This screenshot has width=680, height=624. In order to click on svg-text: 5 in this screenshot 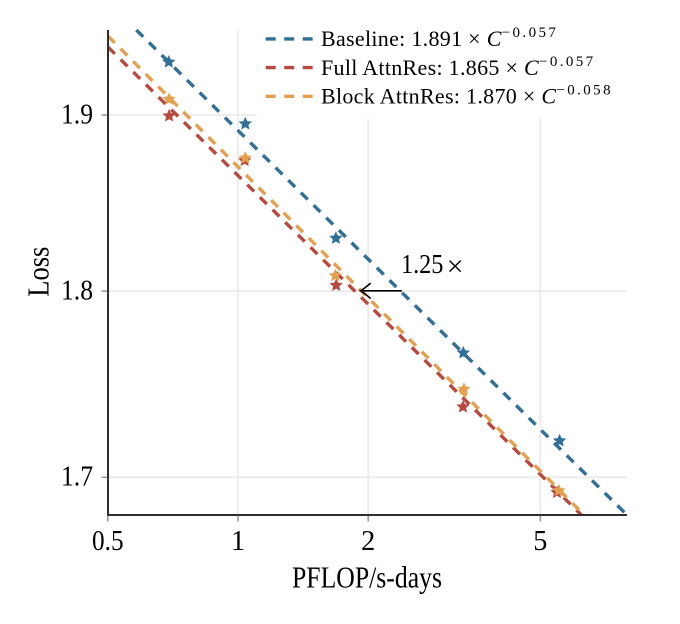, I will do `click(540, 541)`.